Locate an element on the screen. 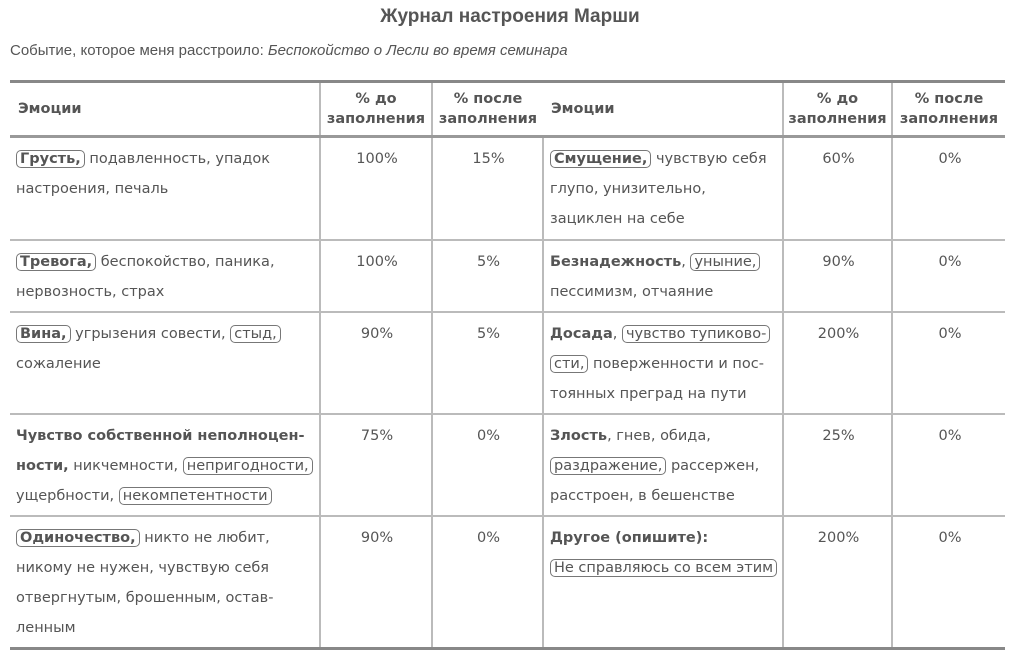  before-percent: 100% is located at coordinates (375, 188).